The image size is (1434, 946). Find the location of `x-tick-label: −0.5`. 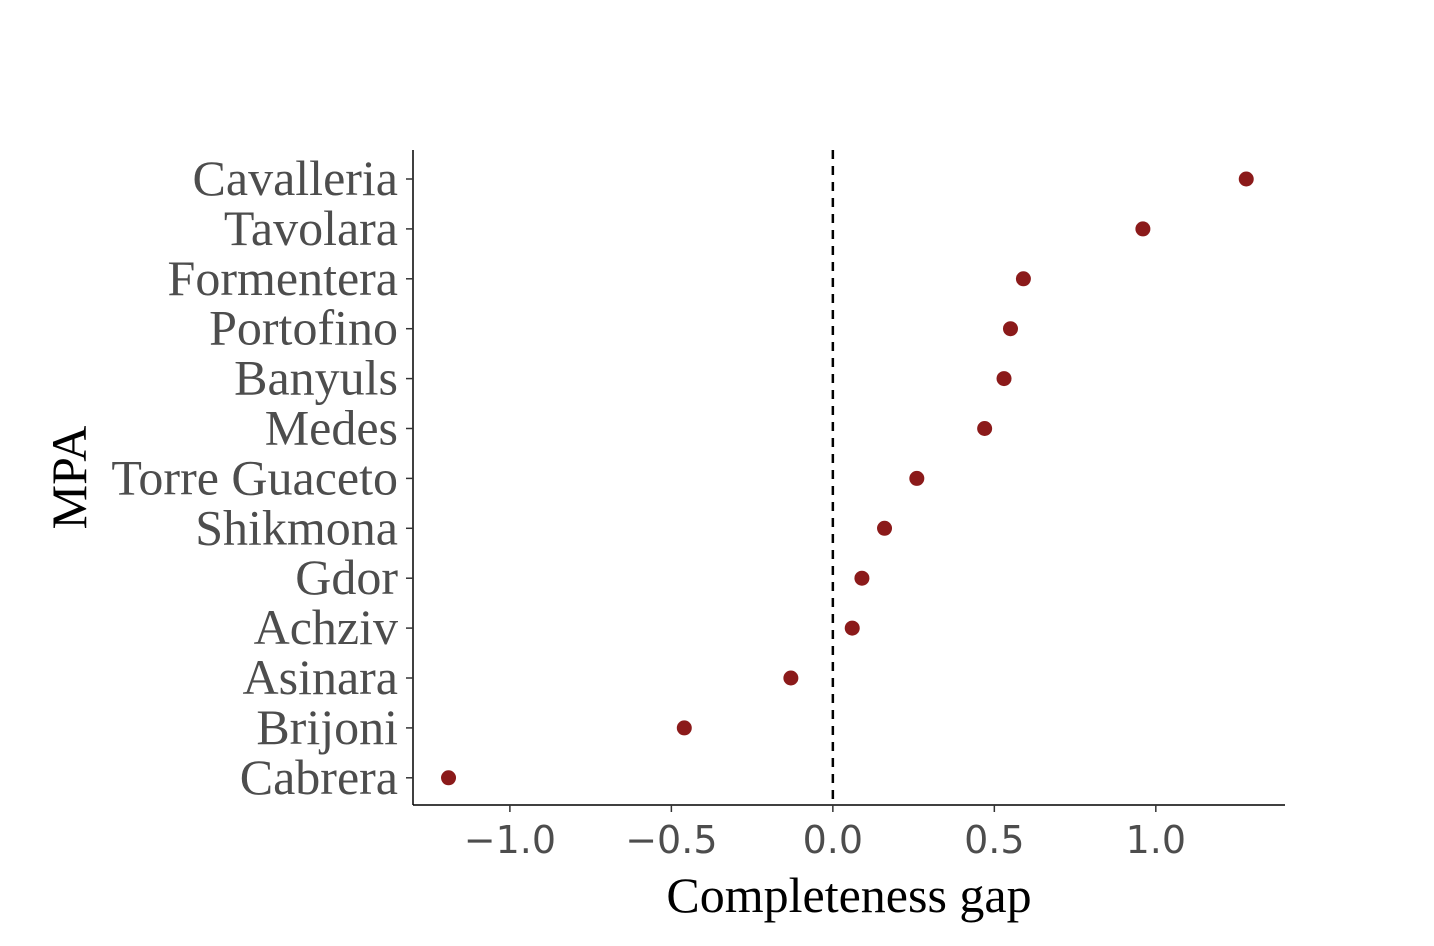

x-tick-label: −0.5 is located at coordinates (671, 840).